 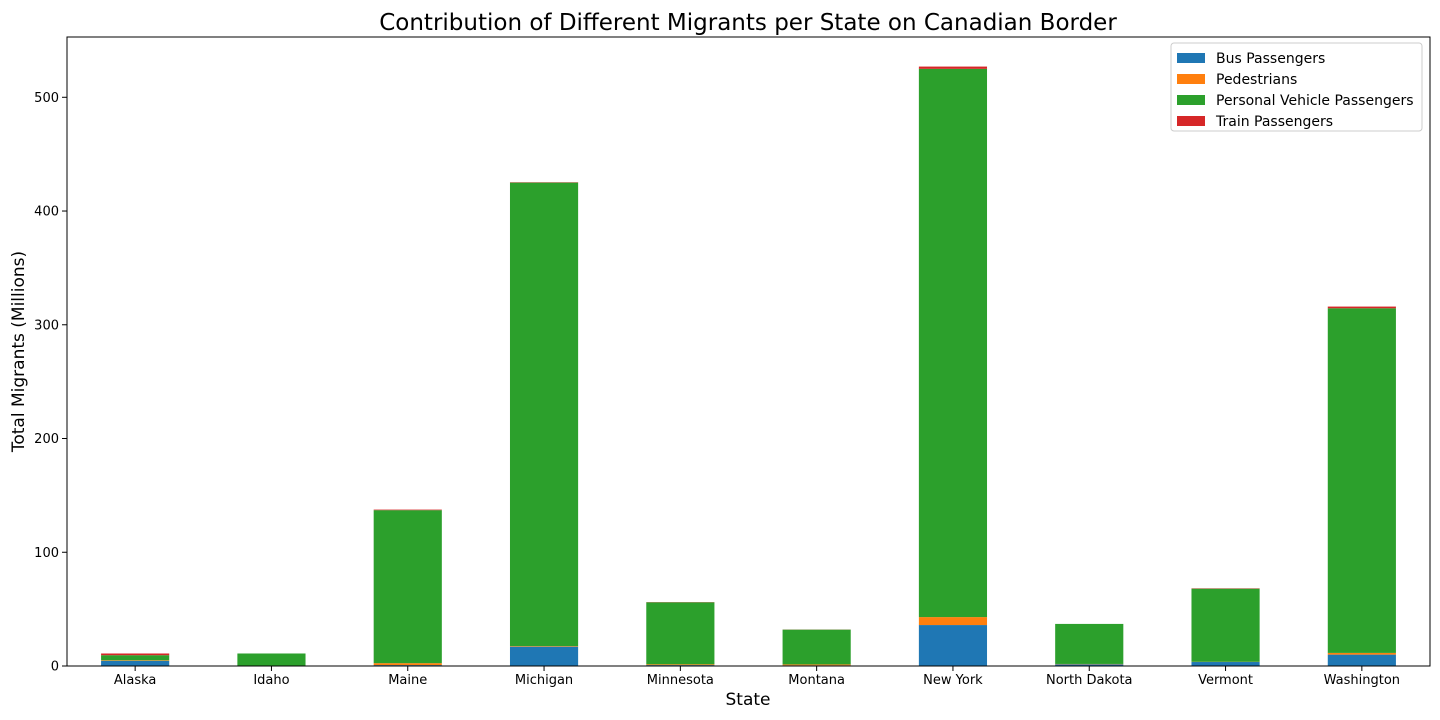 What do you see at coordinates (1191, 121) in the screenshot?
I see `legend-swatch-train-passengers` at bounding box center [1191, 121].